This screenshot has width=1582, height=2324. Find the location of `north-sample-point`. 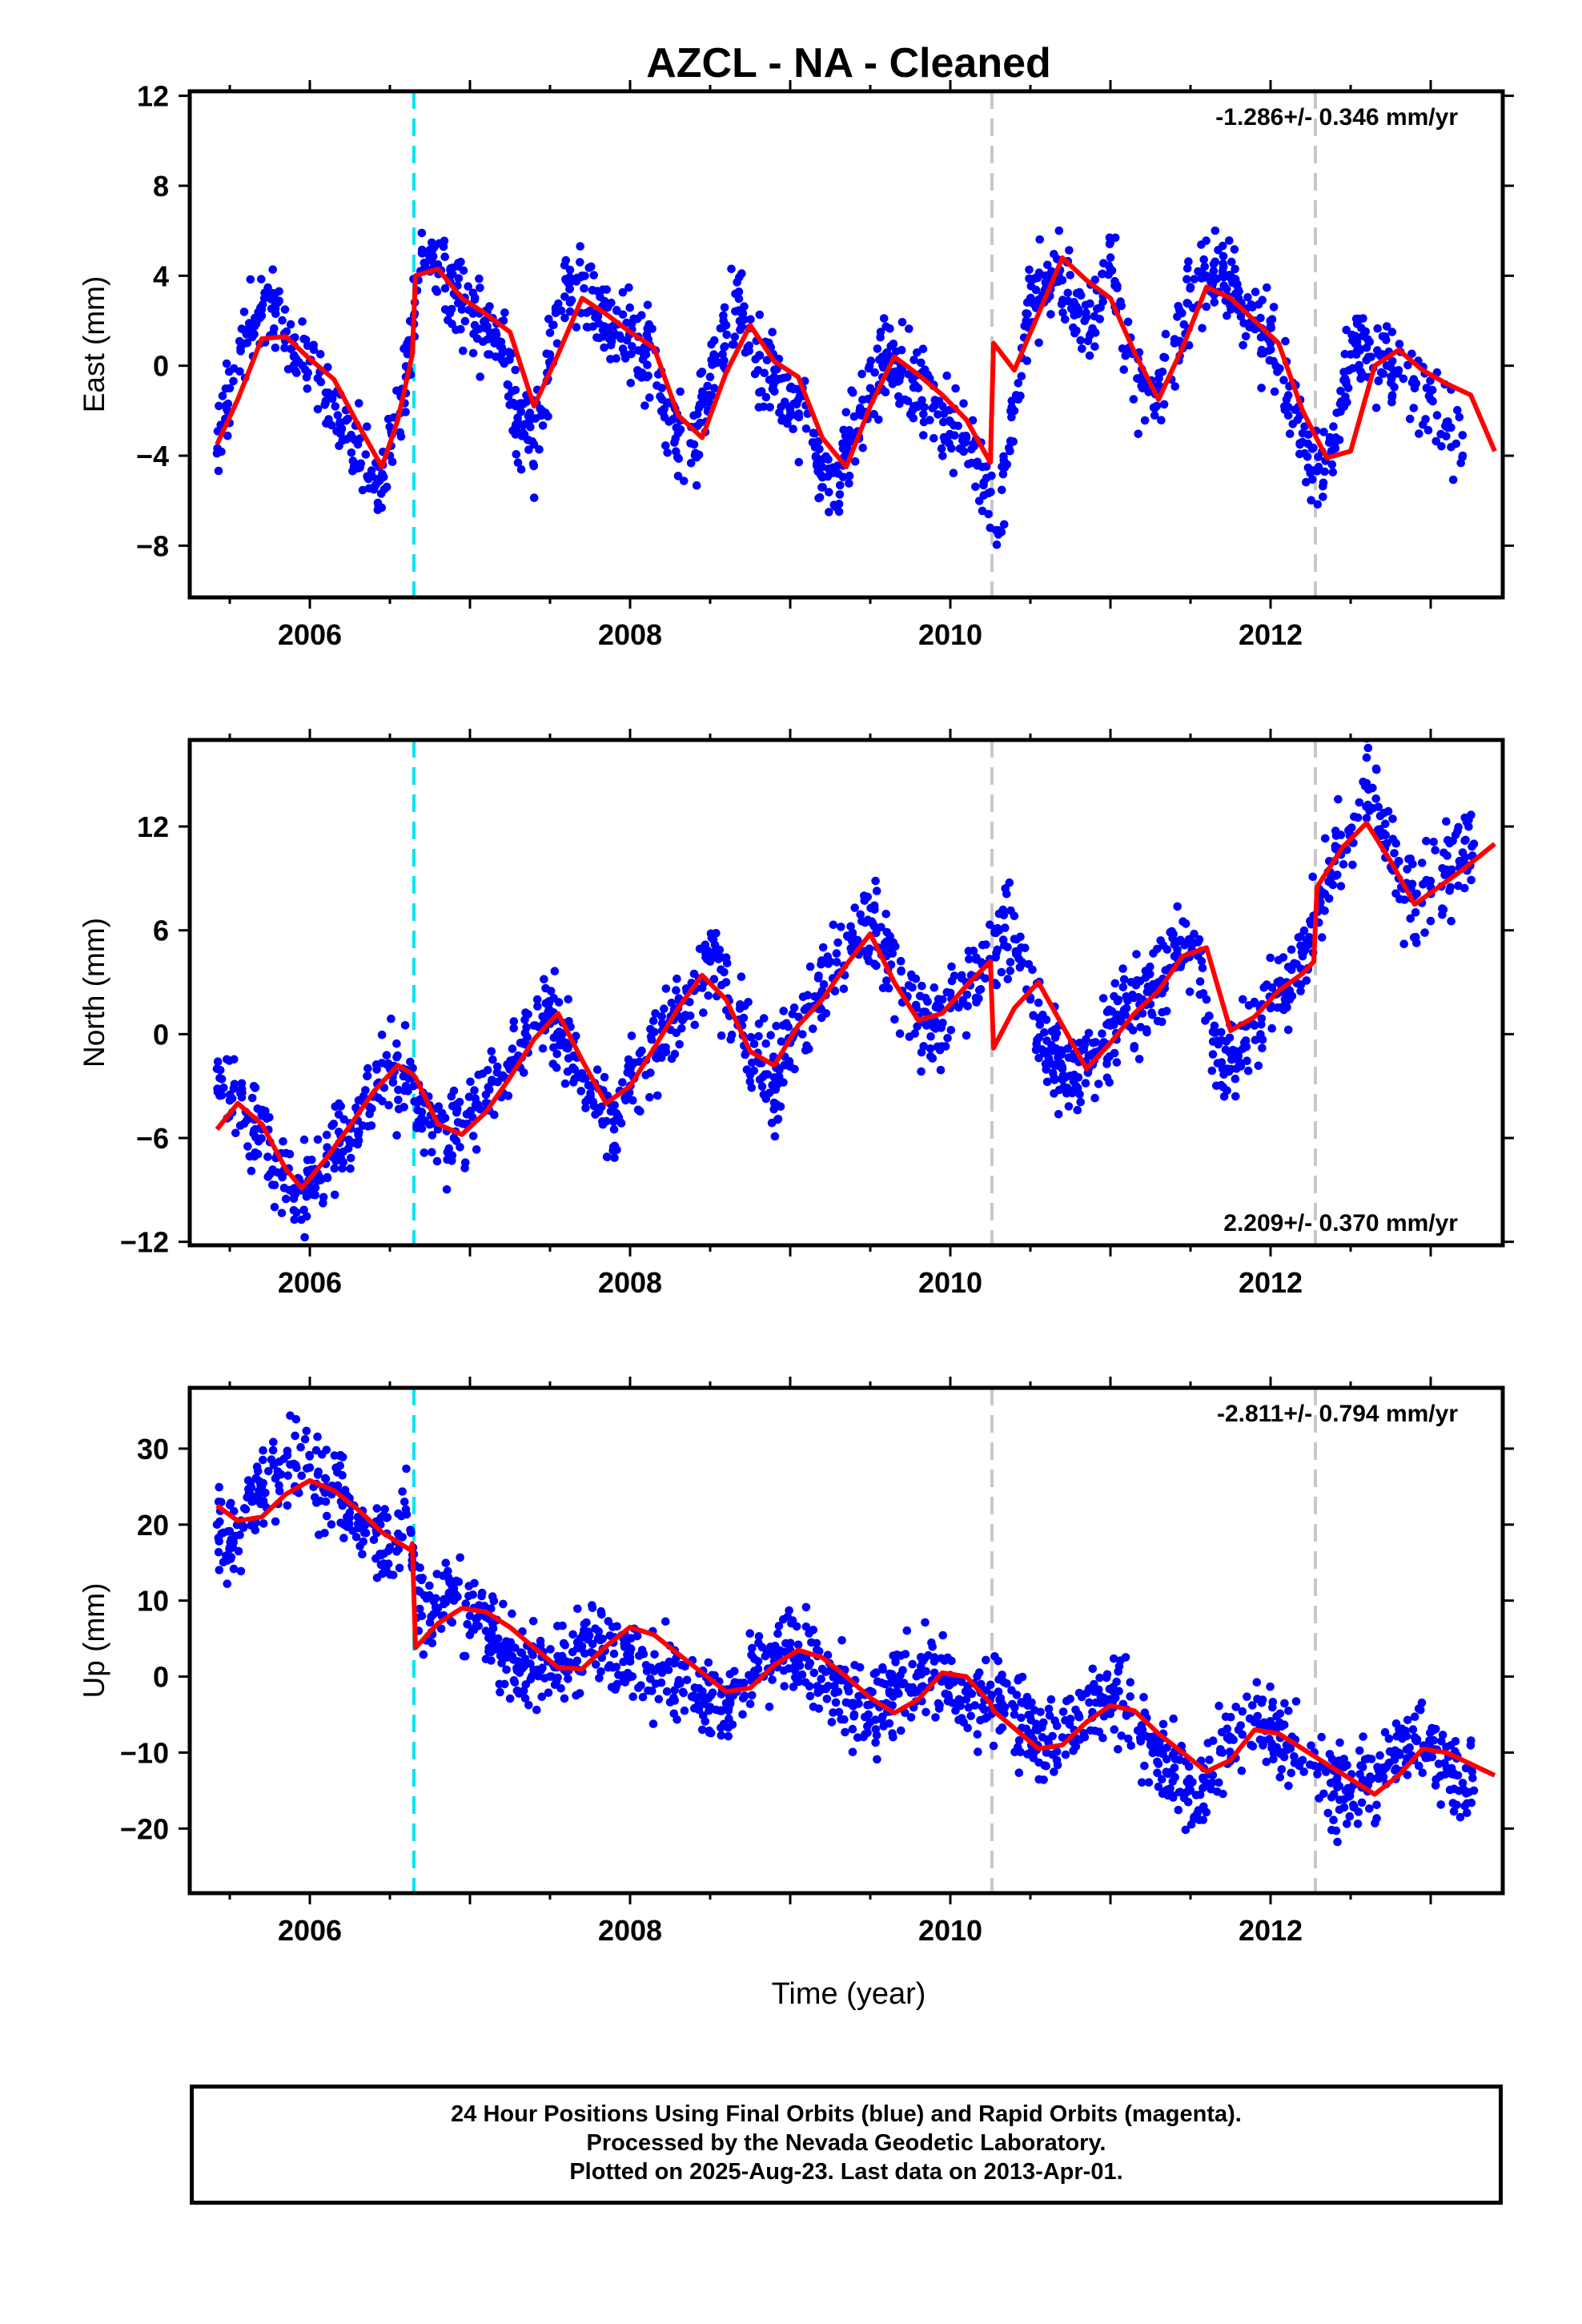

north-sample-point is located at coordinates (1126, 1008).